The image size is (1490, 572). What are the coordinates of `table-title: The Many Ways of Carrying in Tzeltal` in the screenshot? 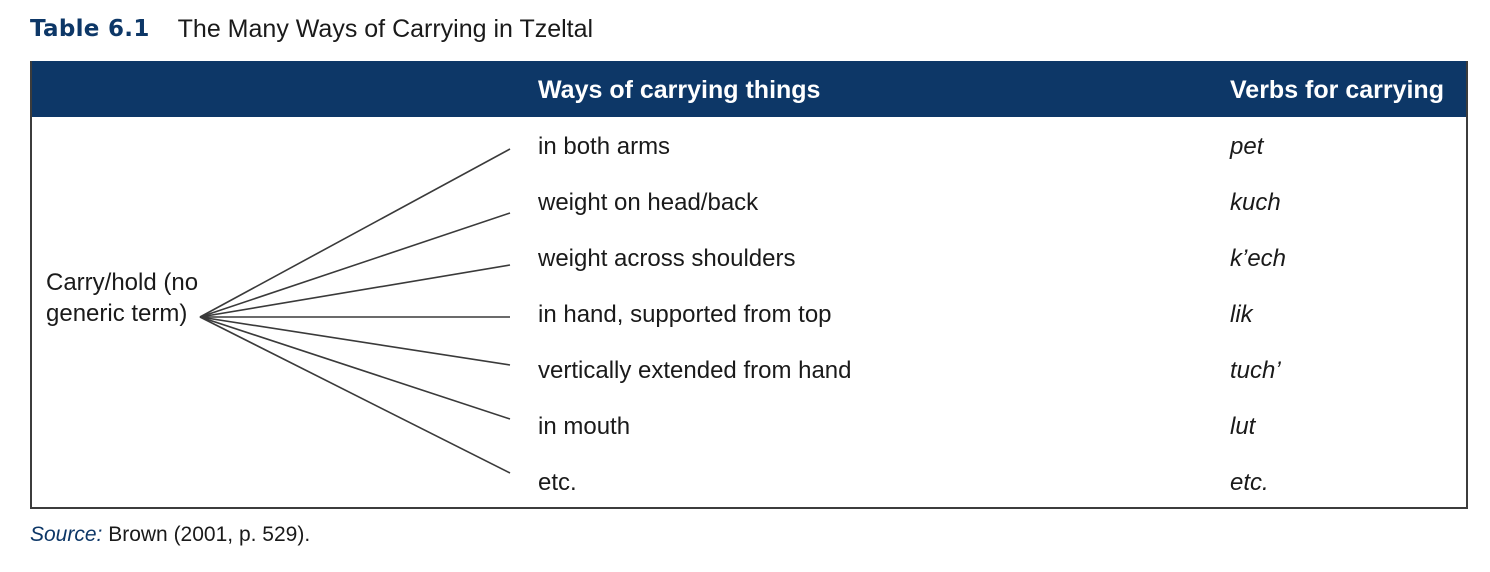 It's located at (385, 28).